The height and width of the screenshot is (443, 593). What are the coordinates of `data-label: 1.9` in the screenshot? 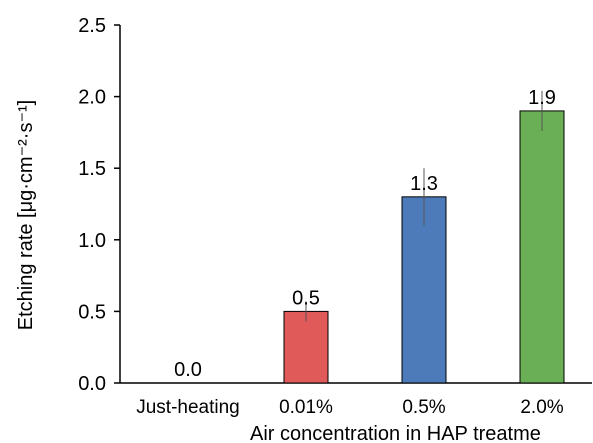 It's located at (542, 98).